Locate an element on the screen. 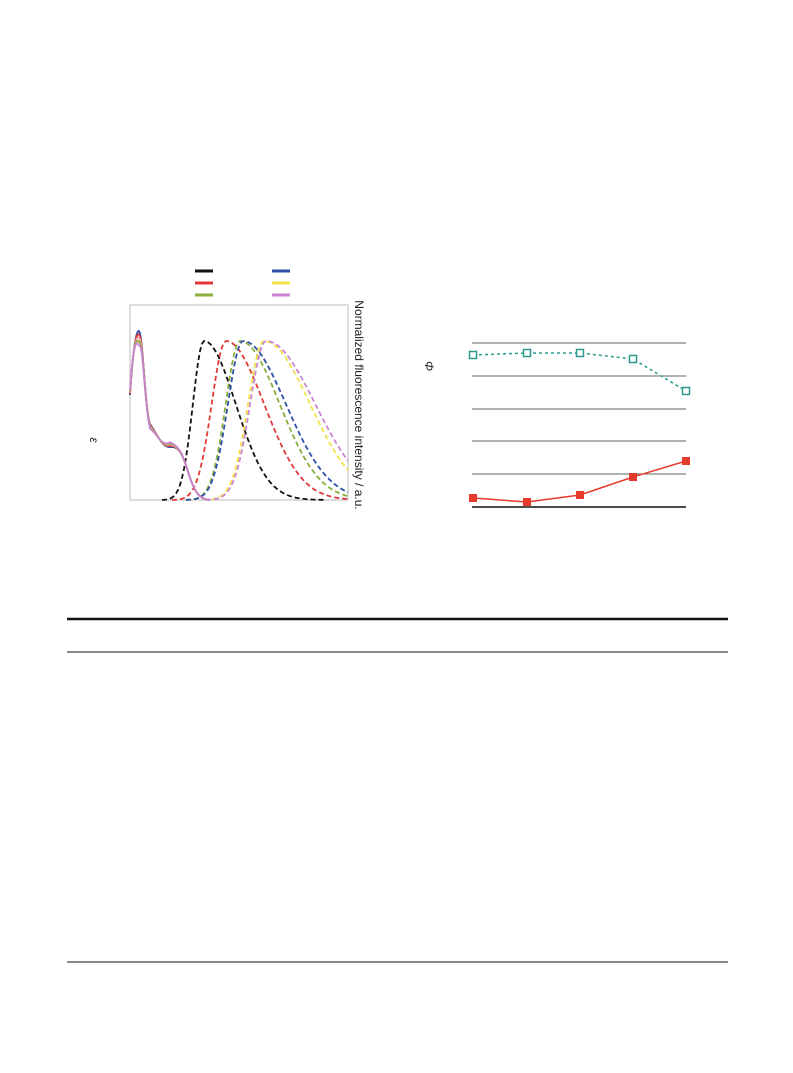 The height and width of the screenshot is (1073, 793). plot-frame is located at coordinates (239, 402).